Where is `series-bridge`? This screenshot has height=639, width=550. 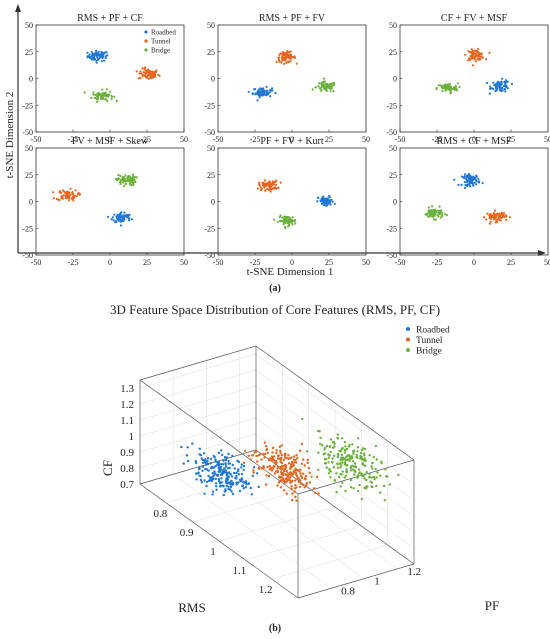
series-bridge is located at coordinates (285, 222).